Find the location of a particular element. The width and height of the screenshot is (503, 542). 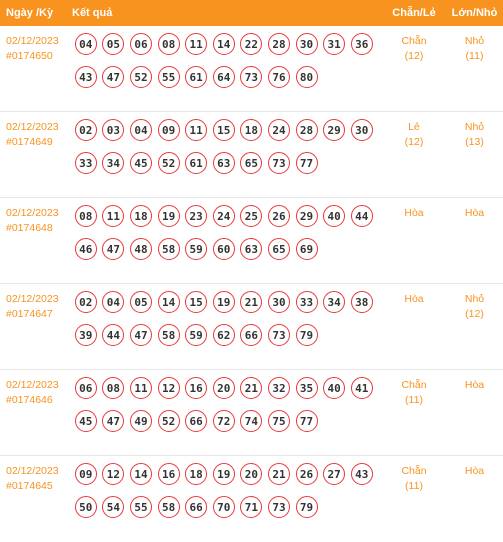

result-balls: 09 12 14 16 18 19 20 21 26 27 43 50 54 55 58 66 70 71 73 79 is located at coordinates (227, 499).